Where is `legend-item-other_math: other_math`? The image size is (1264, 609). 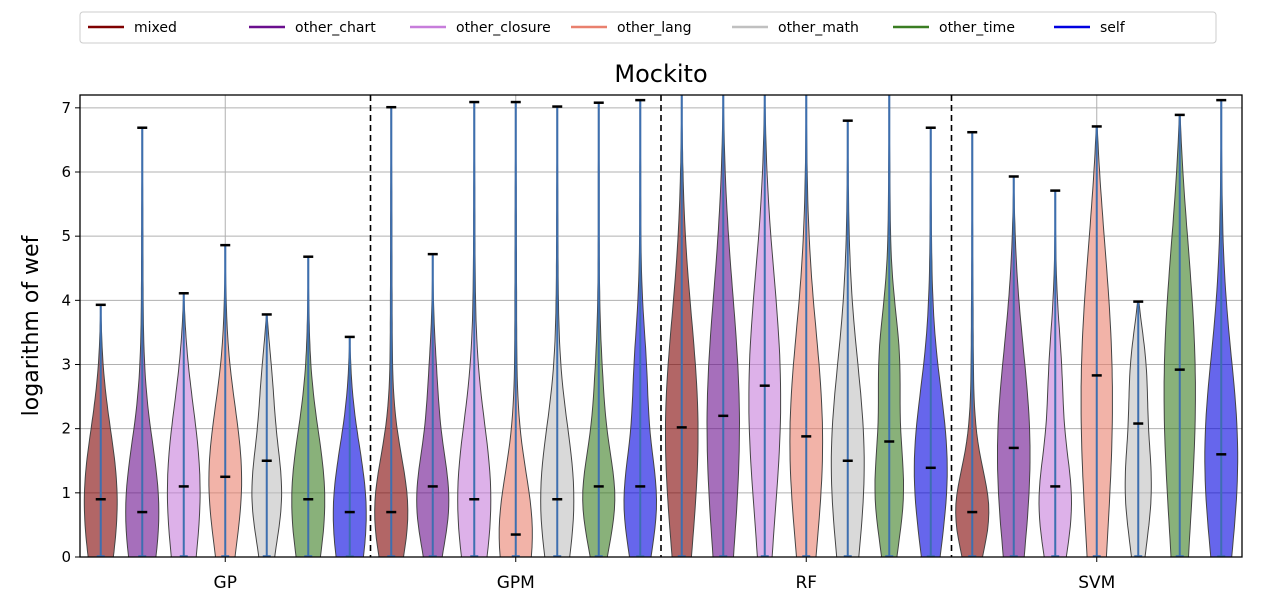
legend-item-other_math: other_math is located at coordinates (795, 28).